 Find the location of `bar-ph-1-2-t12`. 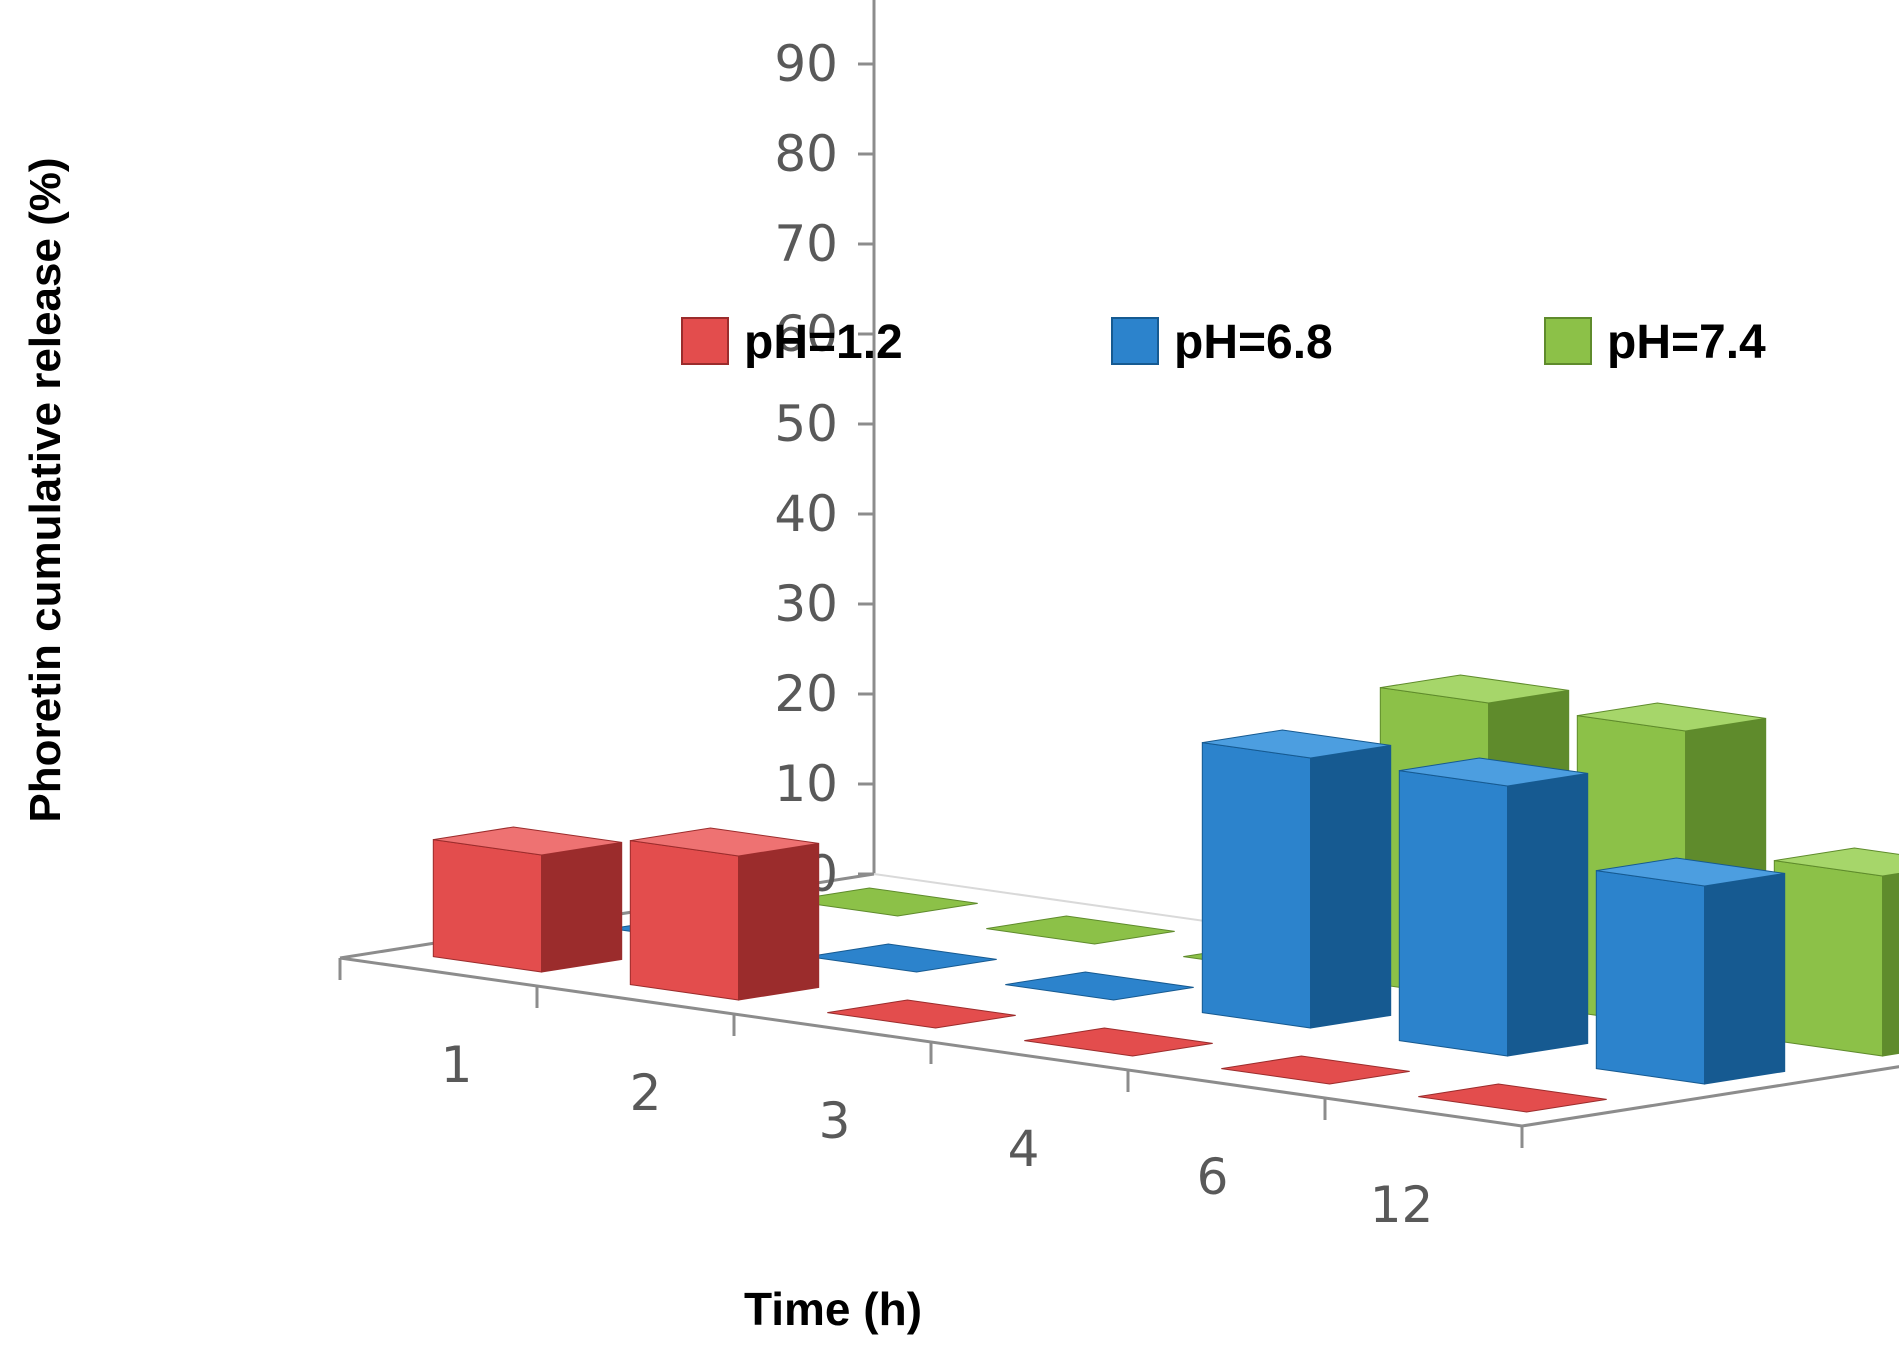

bar-ph-1-2-t12 is located at coordinates (1512, 1098).